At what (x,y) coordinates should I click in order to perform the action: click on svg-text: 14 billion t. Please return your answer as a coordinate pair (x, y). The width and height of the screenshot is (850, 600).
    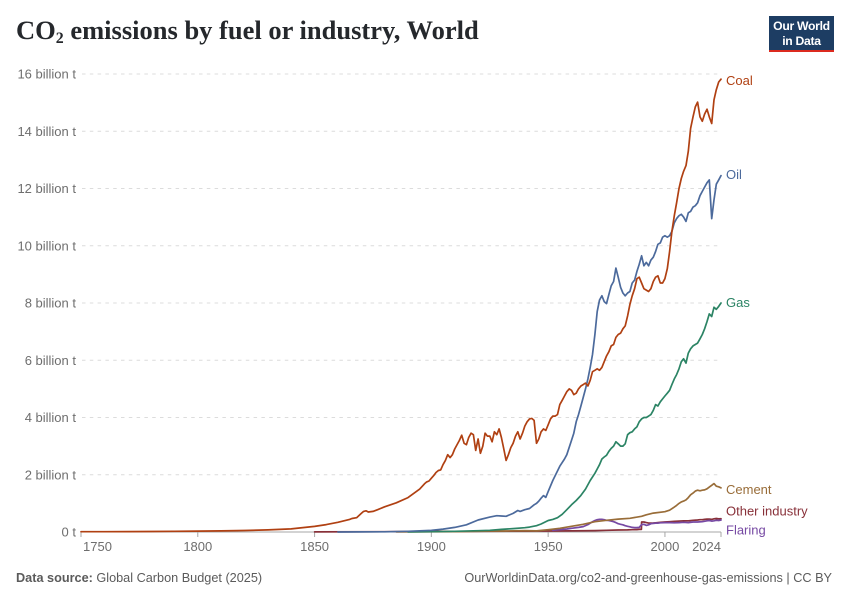
    Looking at the image, I should click on (46, 131).